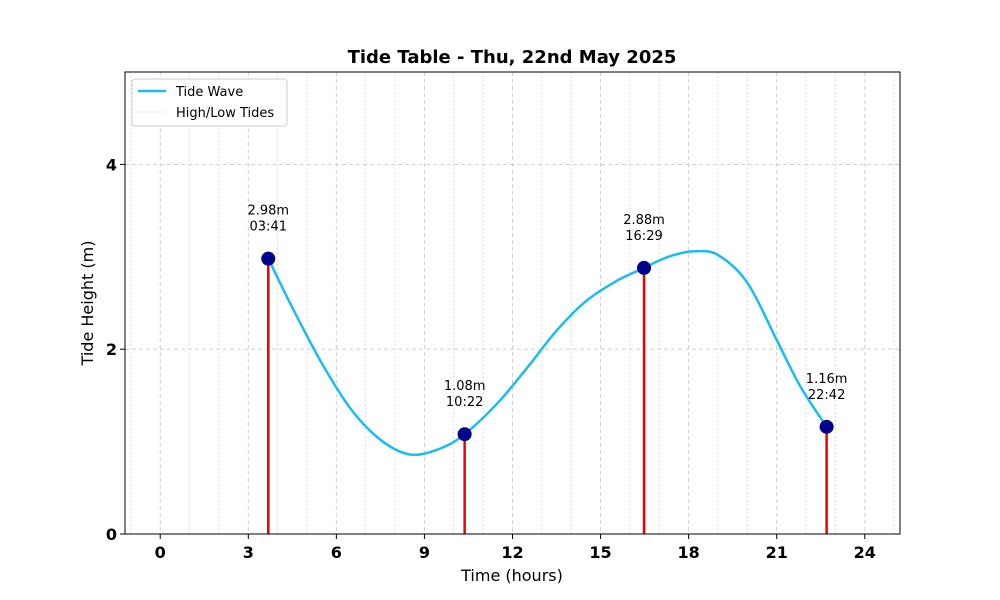 This screenshot has height=600, width=1000. I want to click on tide-time-label: 16:29, so click(643, 236).